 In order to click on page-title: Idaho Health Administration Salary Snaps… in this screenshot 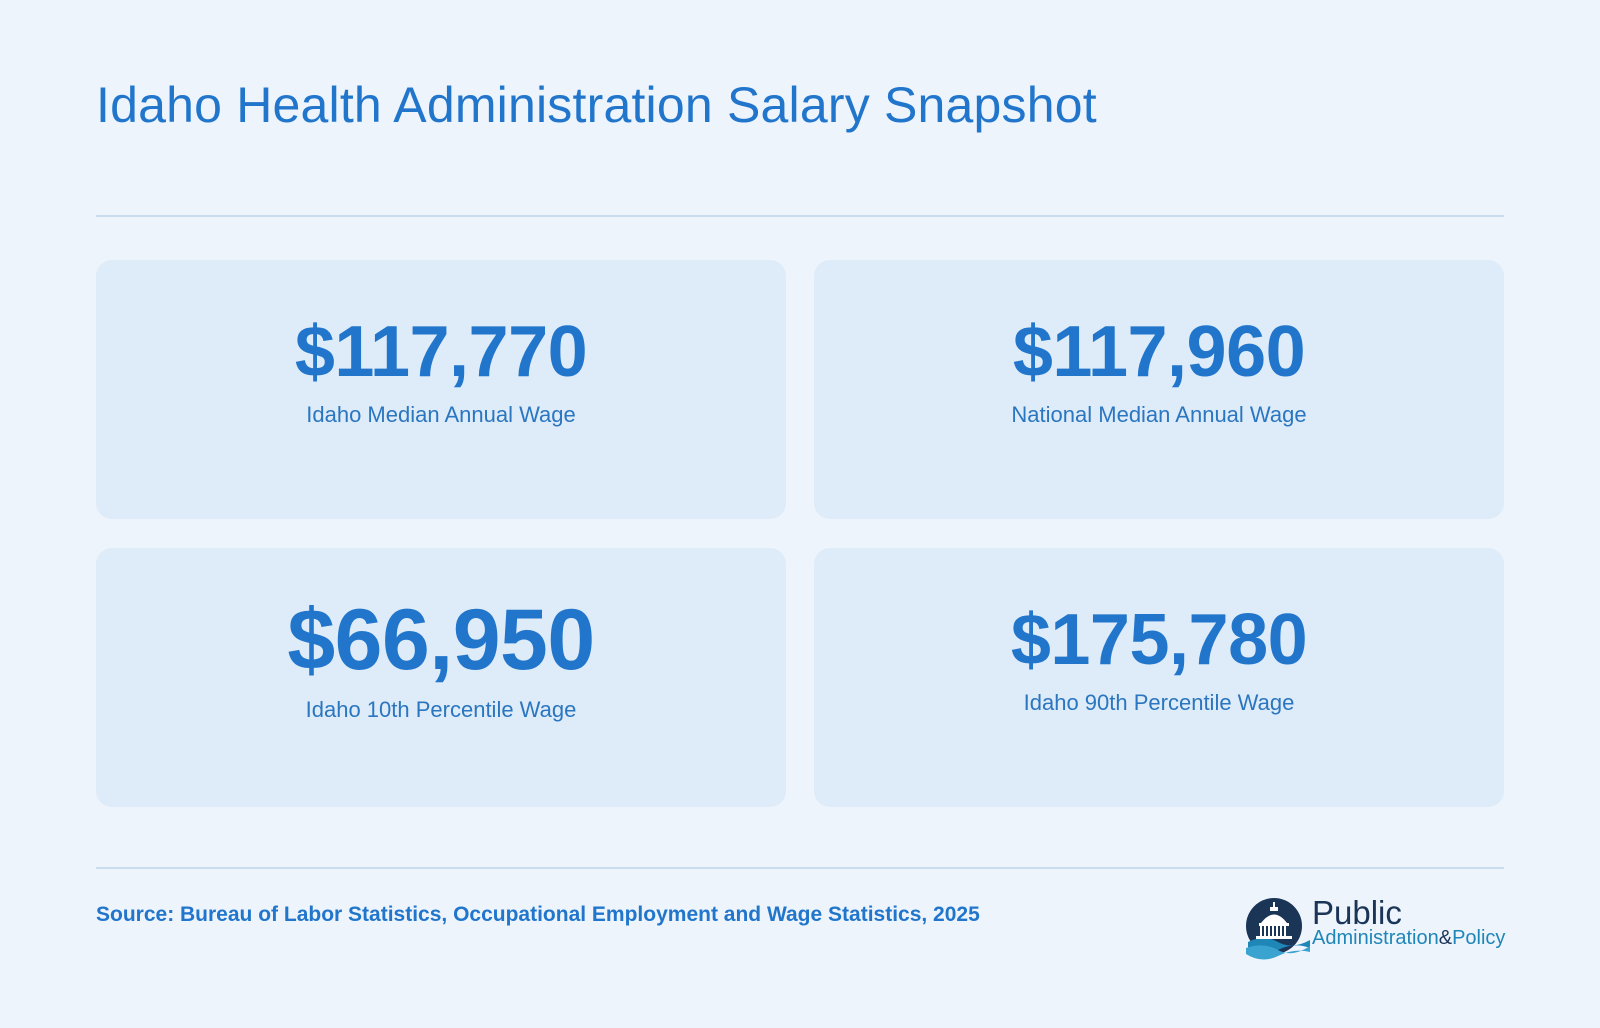, I will do `click(596, 105)`.